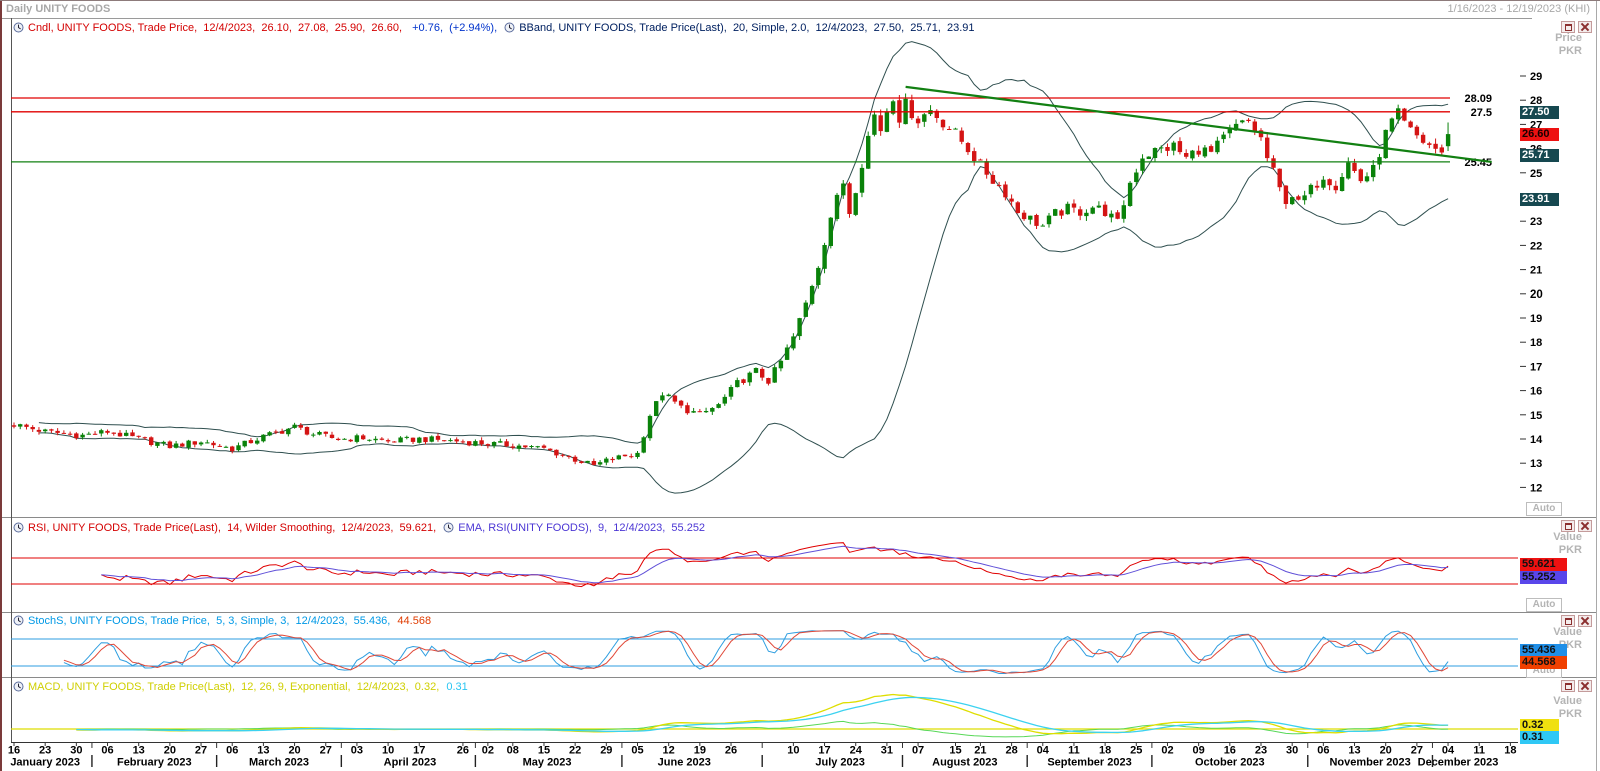  What do you see at coordinates (547, 763) in the screenshot?
I see `svg-text: May 2023` at bounding box center [547, 763].